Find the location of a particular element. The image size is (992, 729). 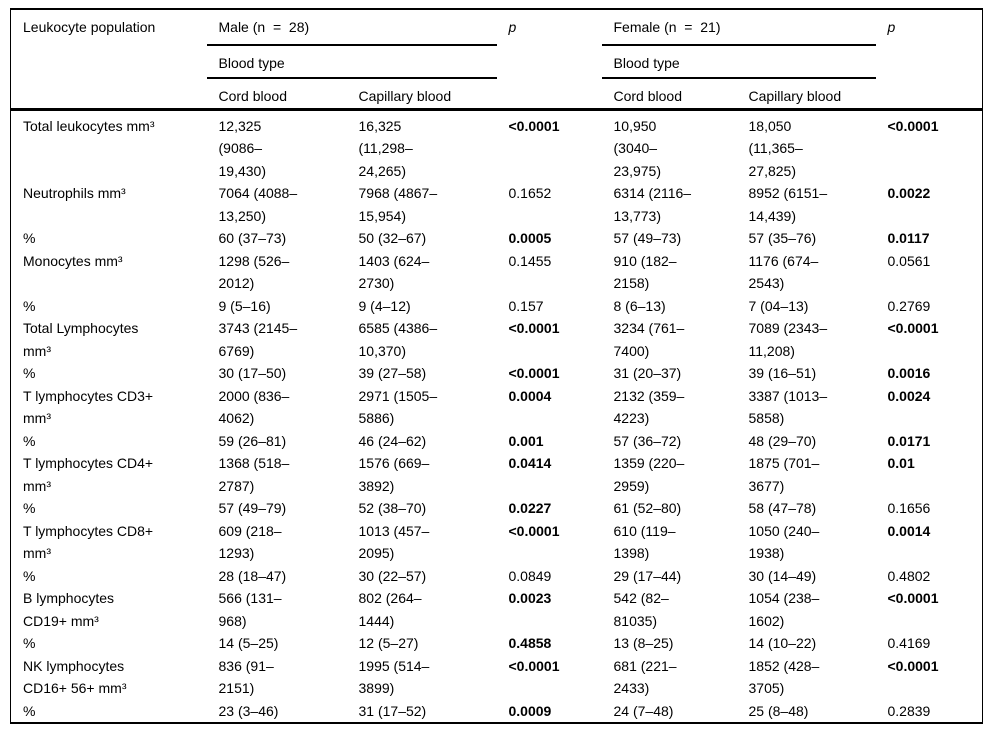

female-capillary-cell: 39 (16–51) is located at coordinates (782, 373).